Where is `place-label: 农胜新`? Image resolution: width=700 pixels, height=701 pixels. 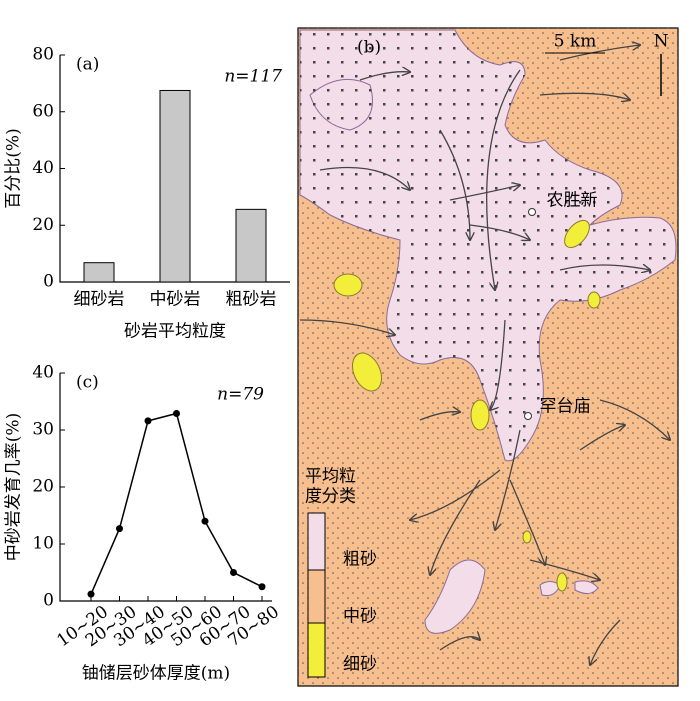
place-label: 农胜新 is located at coordinates (572, 201).